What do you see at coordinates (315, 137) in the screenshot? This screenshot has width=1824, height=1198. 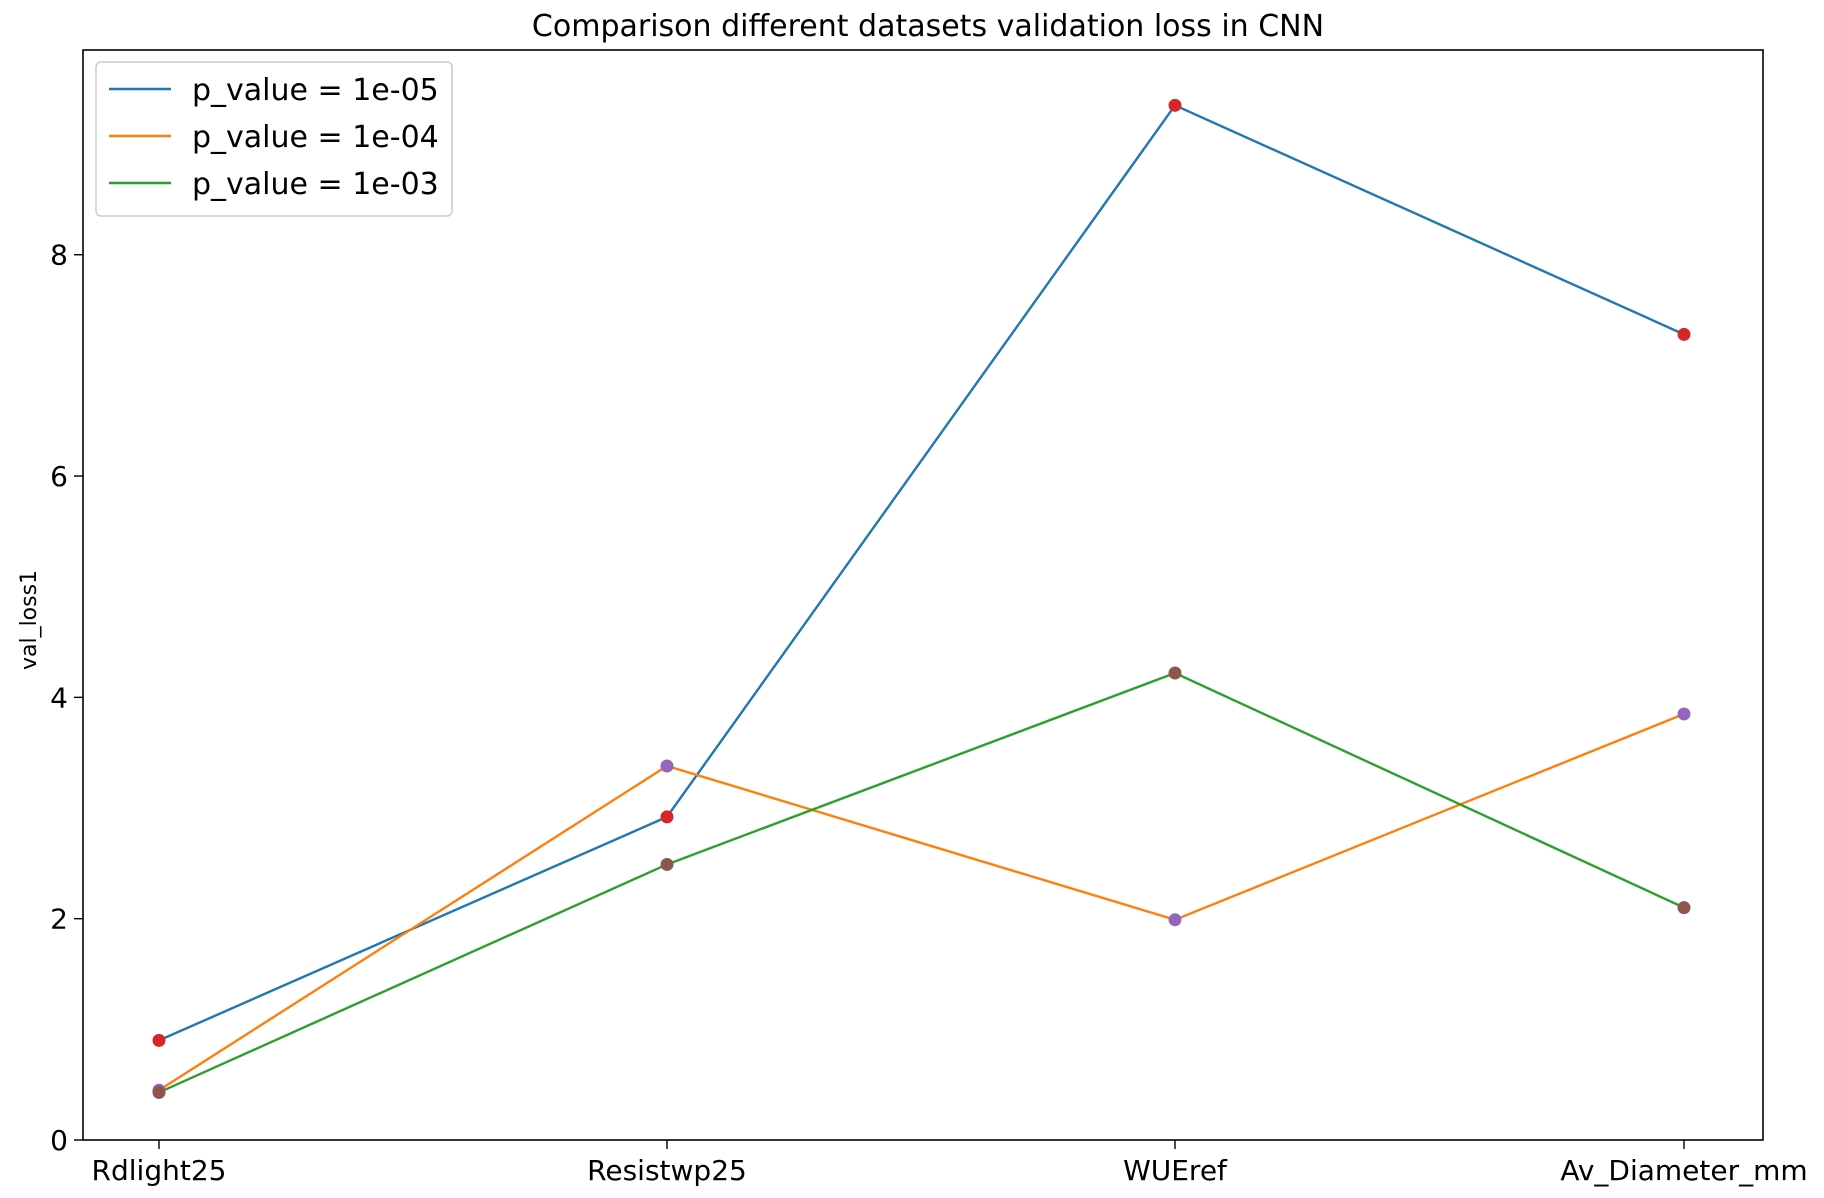 I see `legend-label: p_value = 1e-04` at bounding box center [315, 137].